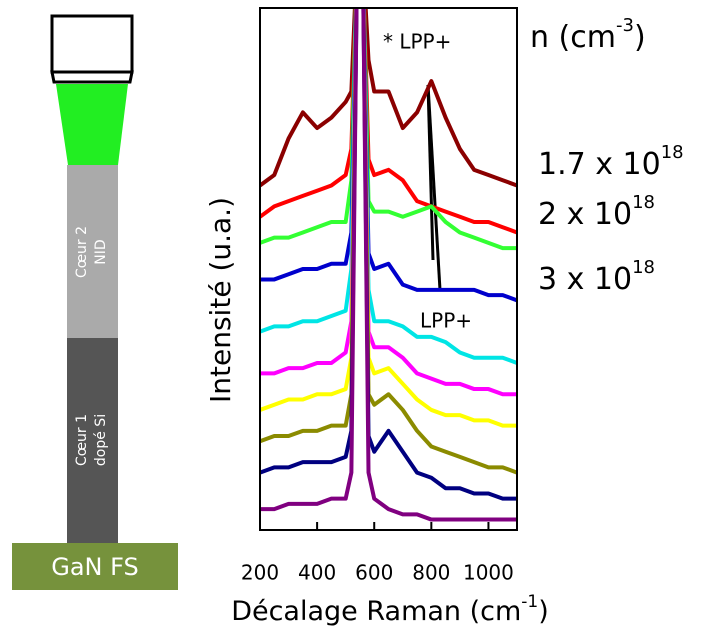  What do you see at coordinates (92, 440) in the screenshot?
I see `core1-layer` at bounding box center [92, 440].